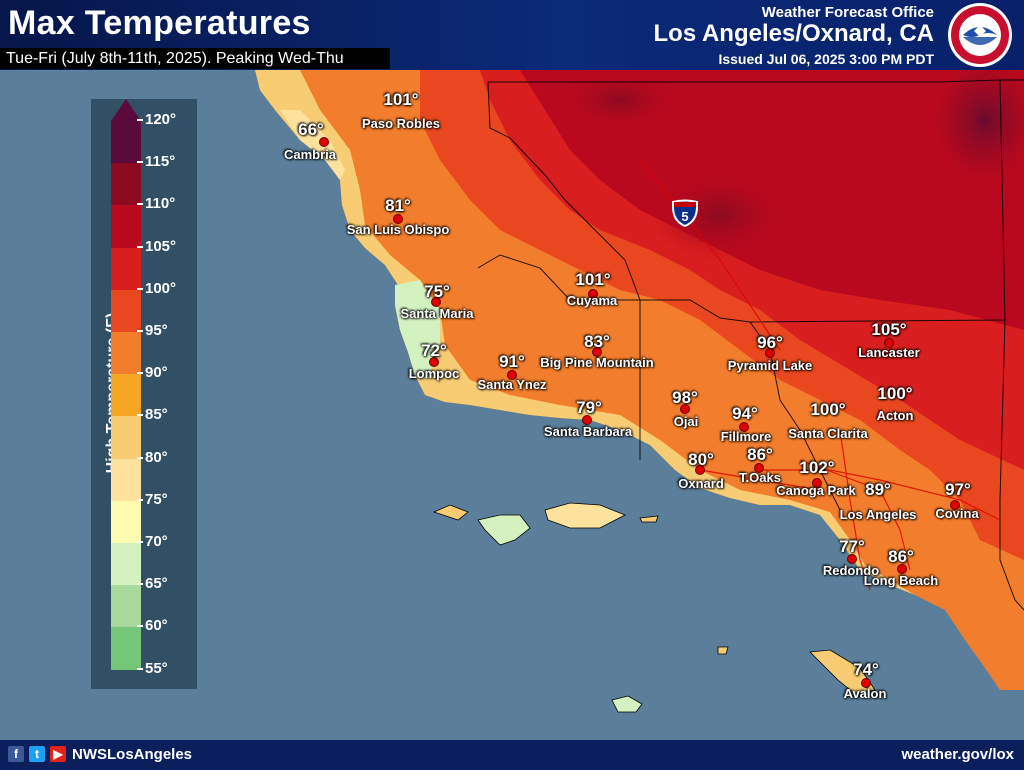 This screenshot has height=770, width=1024. Describe the element at coordinates (156, 162) in the screenshot. I see `legend-tick-label: 115°` at that location.